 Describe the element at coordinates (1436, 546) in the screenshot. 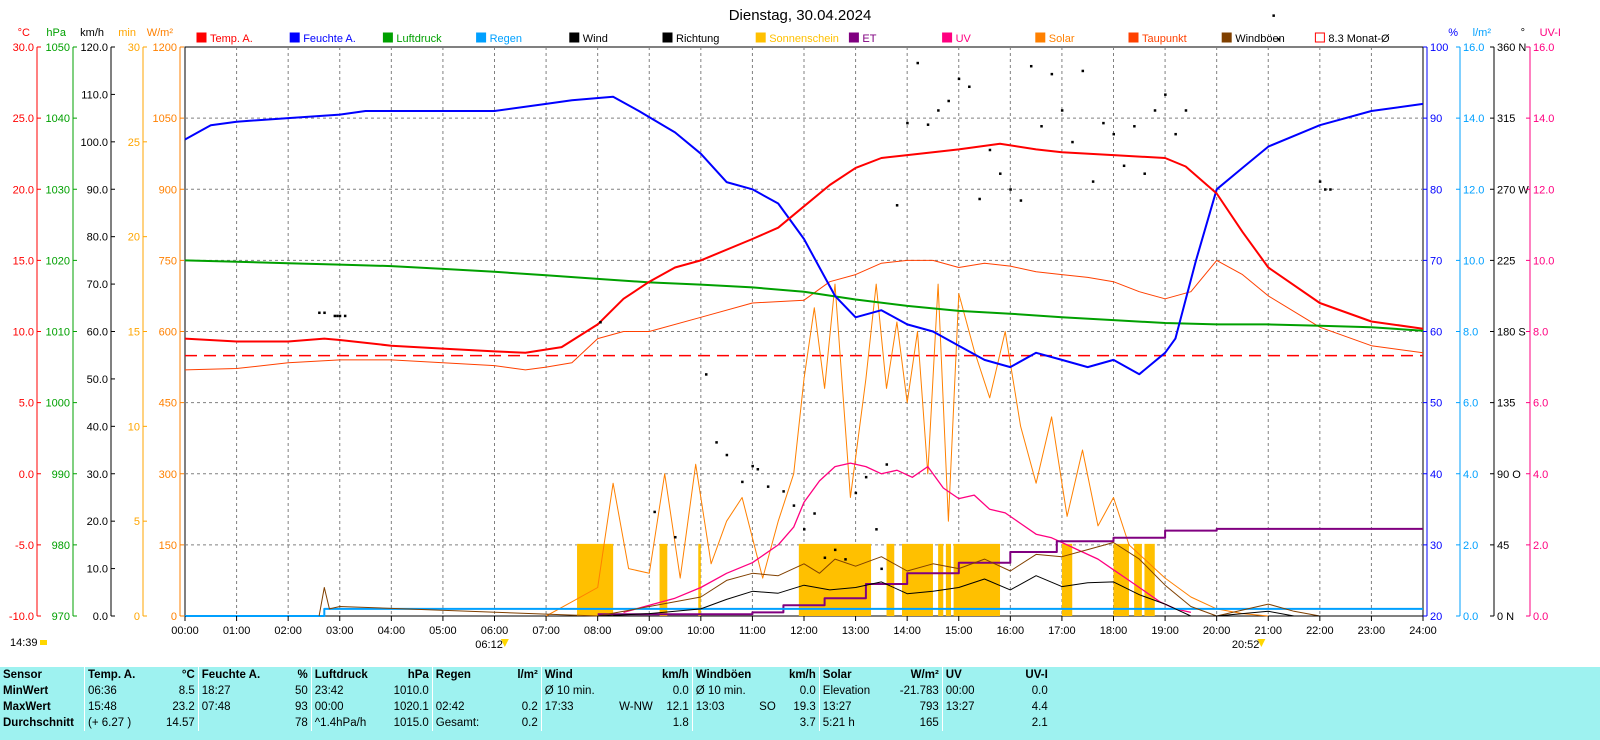

I see `right-axis-tick-label: 30` at that location.